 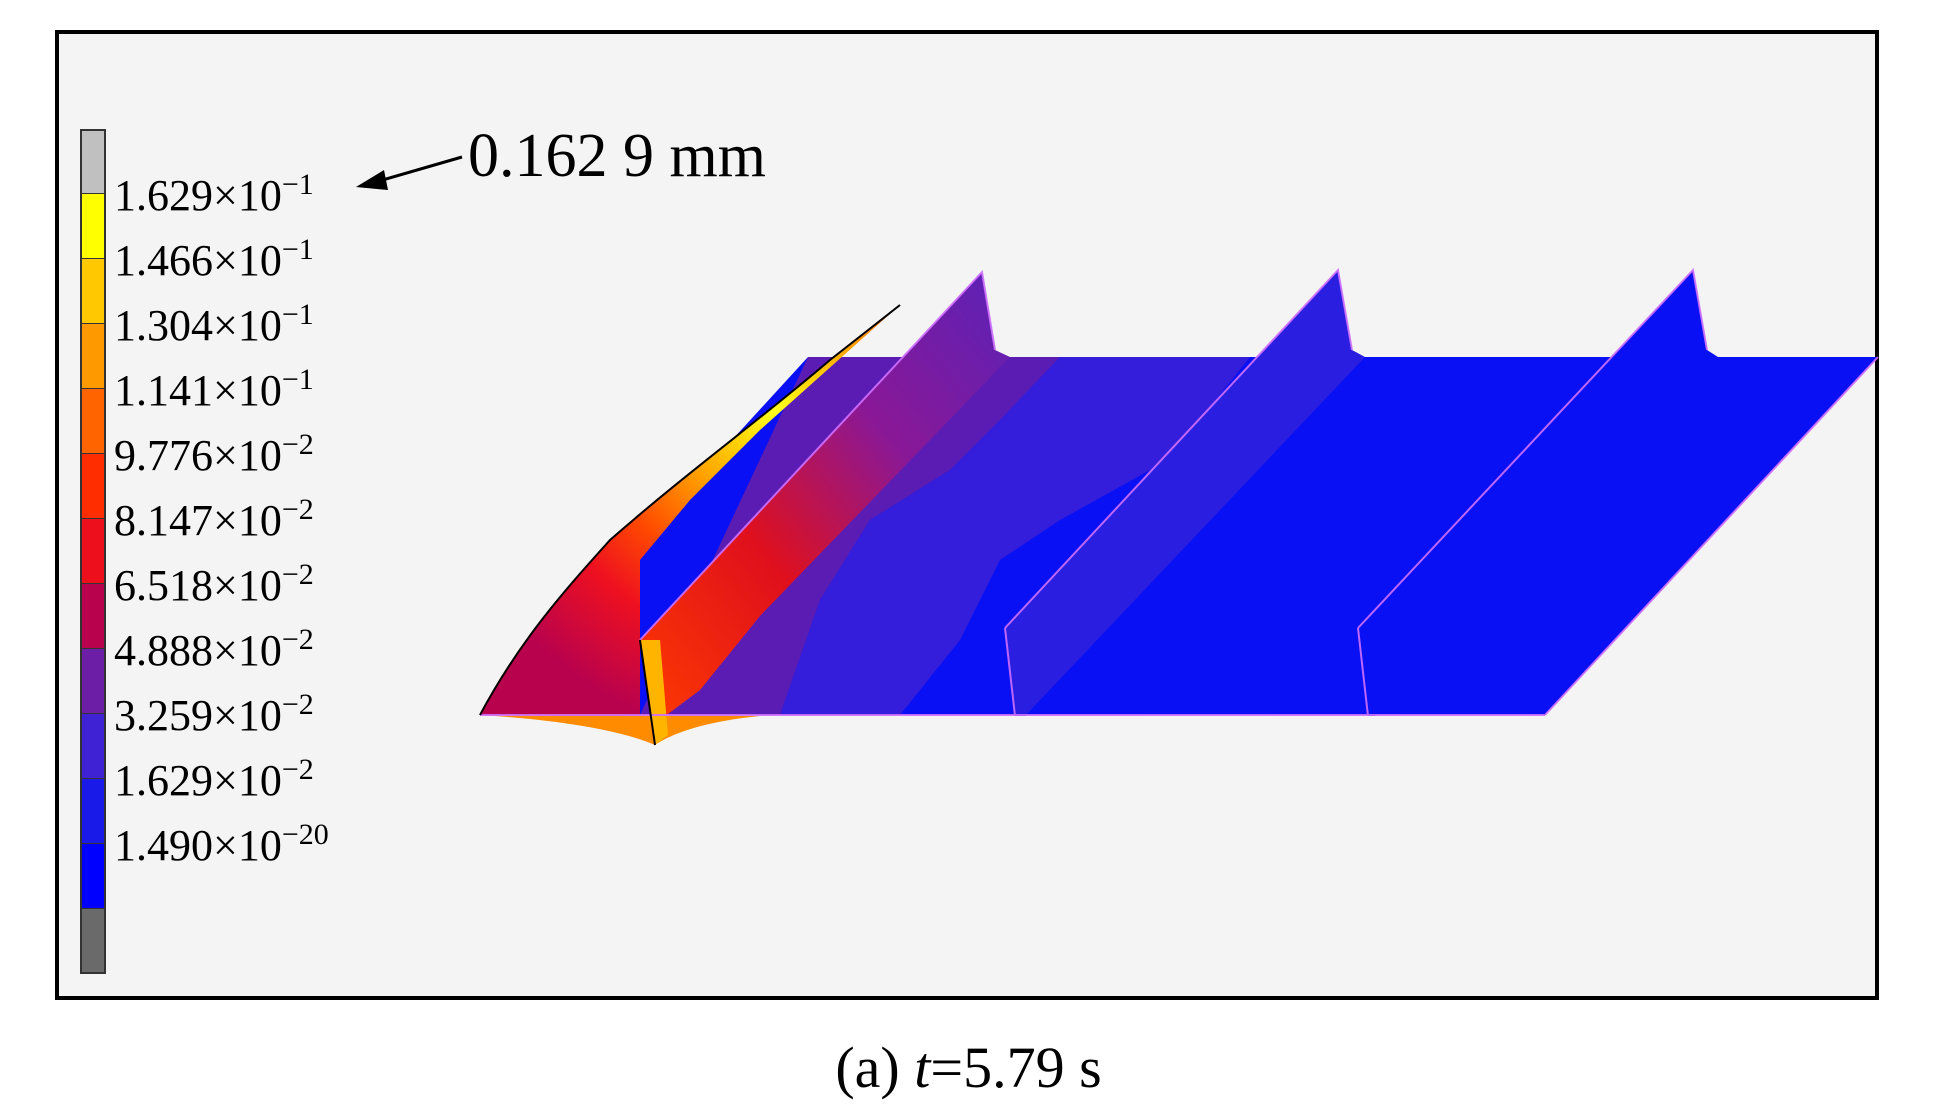 I want to click on legend-tick-label: 3.259×10⁻², so click(x=214, y=715).